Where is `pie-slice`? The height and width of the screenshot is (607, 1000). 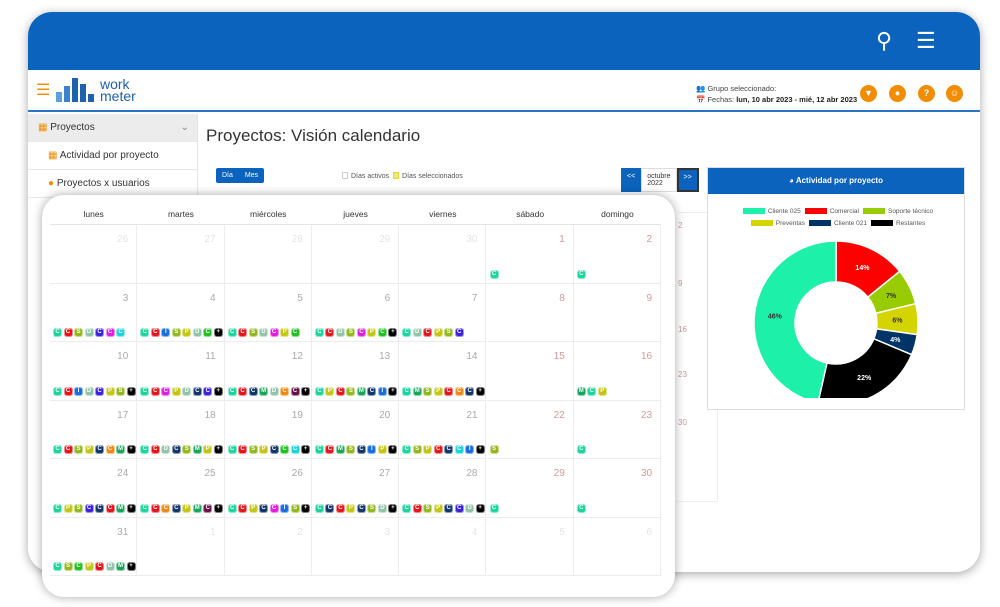 pie-slice is located at coordinates (795, 319).